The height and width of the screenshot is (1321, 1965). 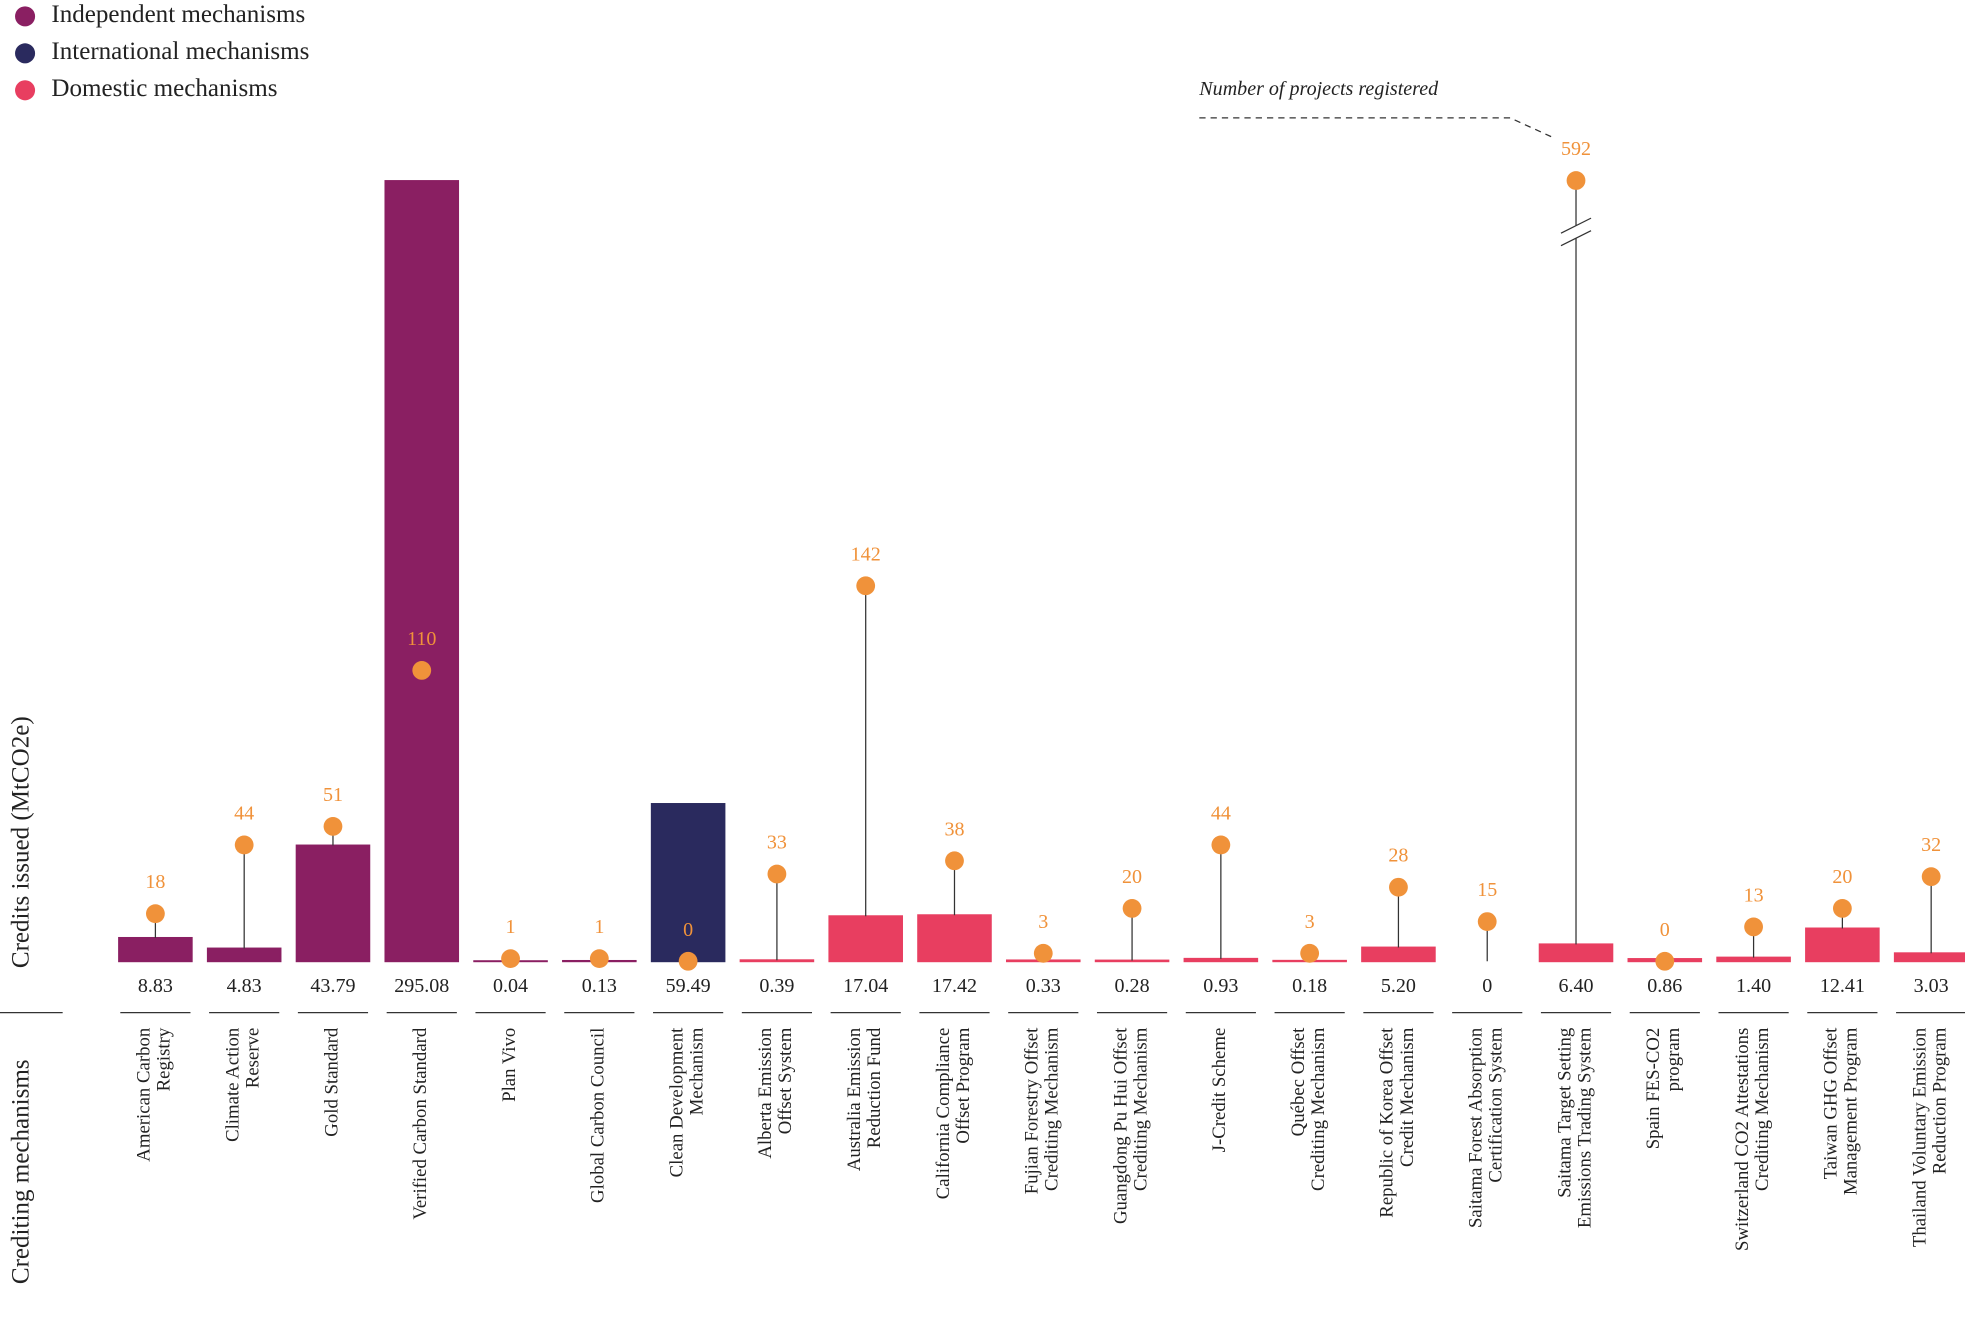 I want to click on x-tick-label: Global Carbon Council, so click(x=598, y=1115).